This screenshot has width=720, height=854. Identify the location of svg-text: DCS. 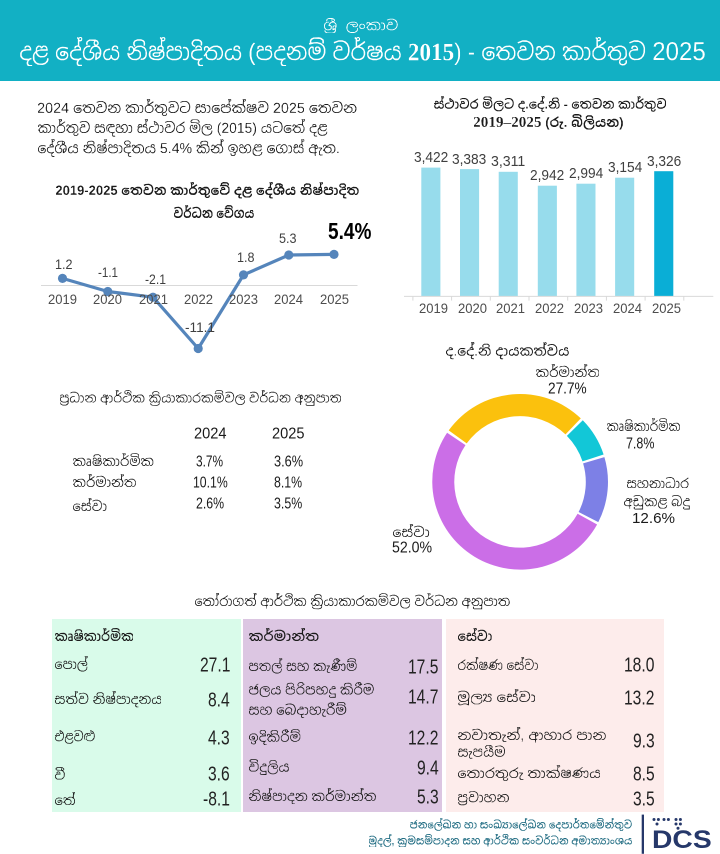
(682, 840).